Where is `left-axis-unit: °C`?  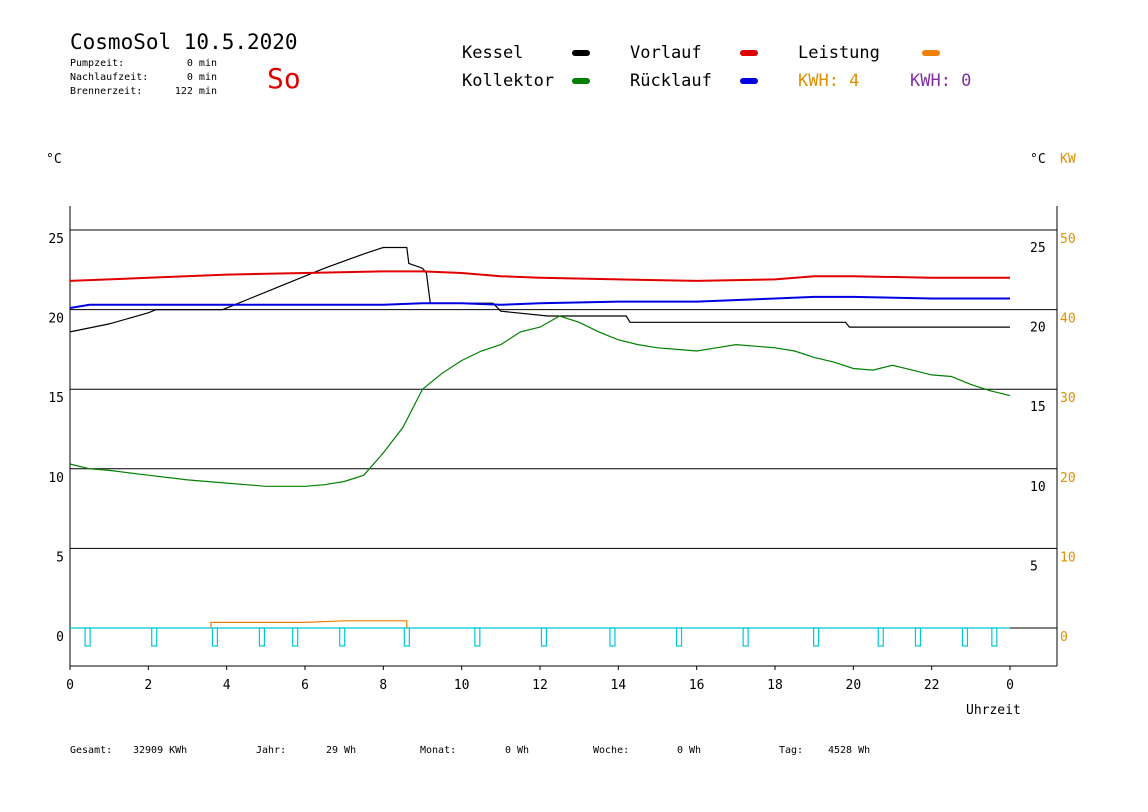 left-axis-unit: °C is located at coordinates (54, 159).